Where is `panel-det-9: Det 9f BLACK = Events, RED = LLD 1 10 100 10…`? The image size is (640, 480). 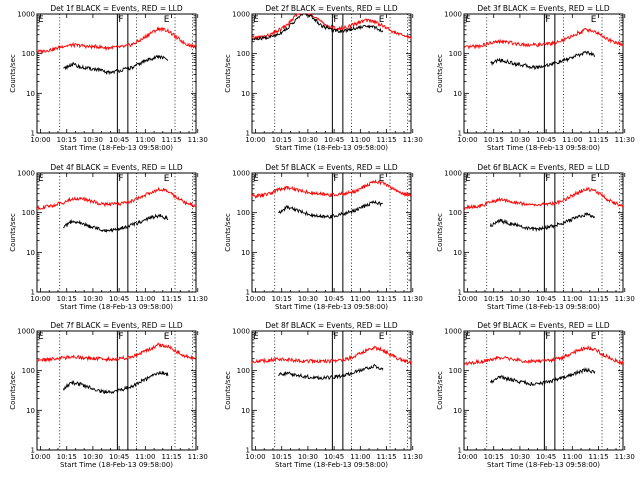 panel-det-9: Det 9f BLACK = Events, RED = LLD 1 10 100 10… is located at coordinates (535, 395).